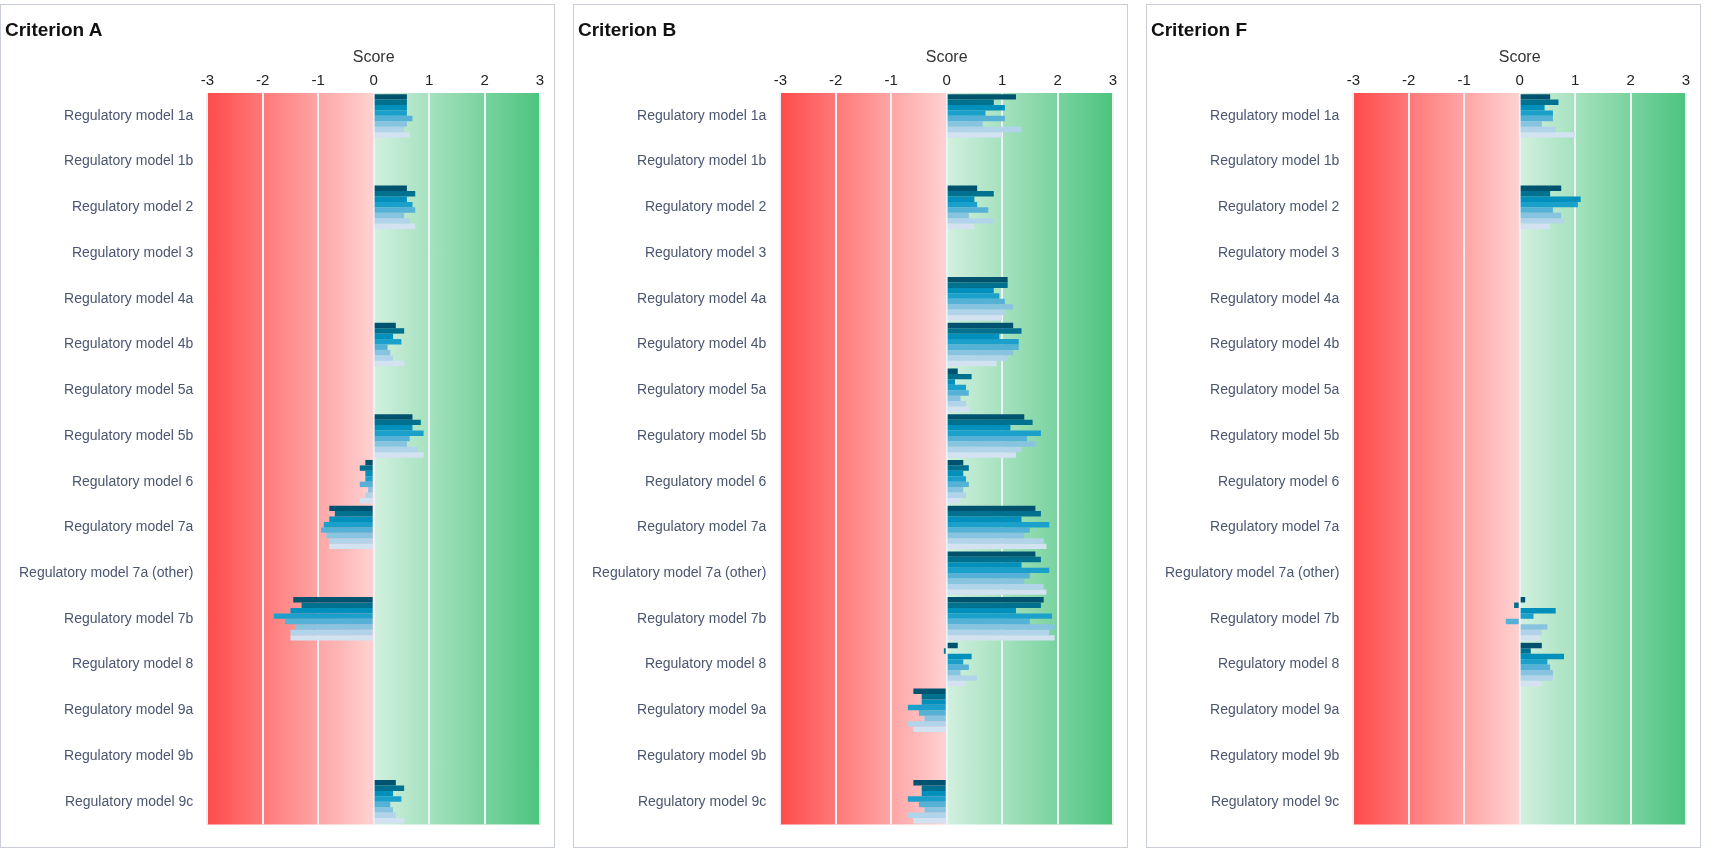 Image resolution: width=1715 pixels, height=854 pixels. I want to click on x-axis-title: Score, so click(946, 56).